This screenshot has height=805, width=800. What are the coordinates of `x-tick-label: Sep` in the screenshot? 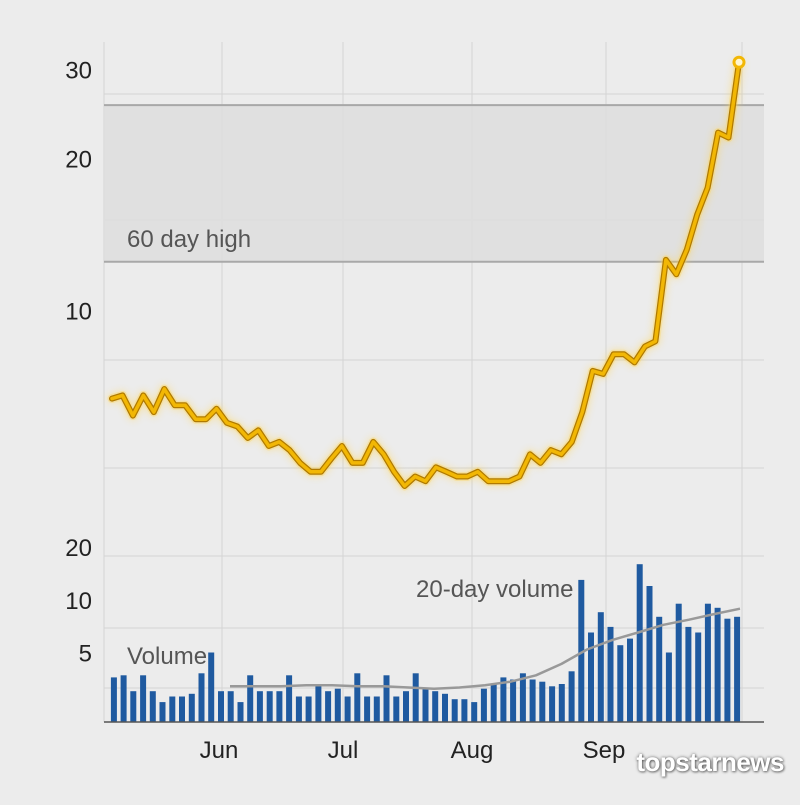 It's located at (604, 750).